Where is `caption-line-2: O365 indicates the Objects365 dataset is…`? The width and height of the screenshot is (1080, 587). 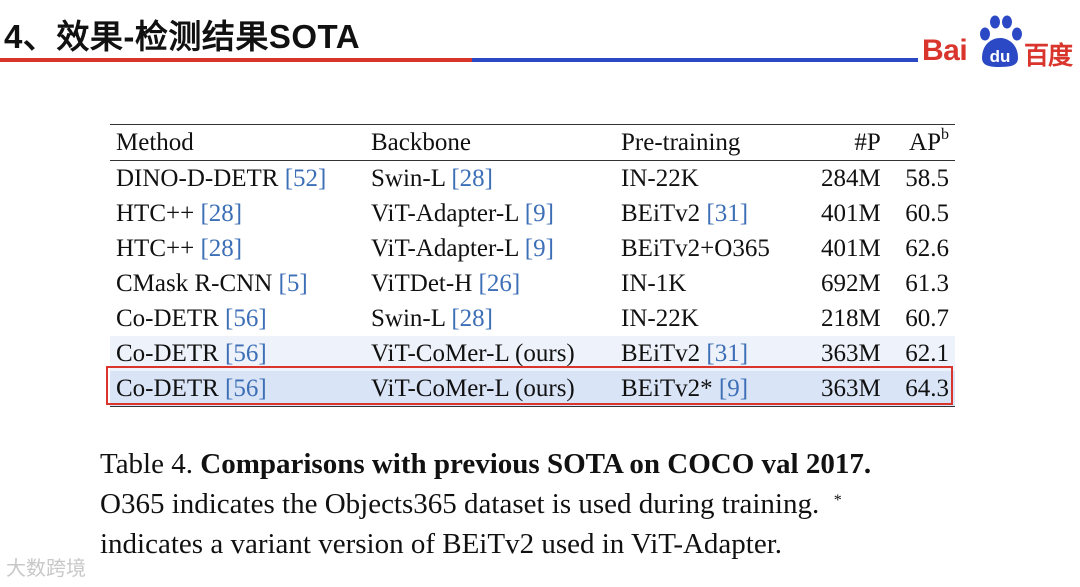
caption-line-2: O365 indicates the Objects365 dataset is… is located at coordinates (471, 504).